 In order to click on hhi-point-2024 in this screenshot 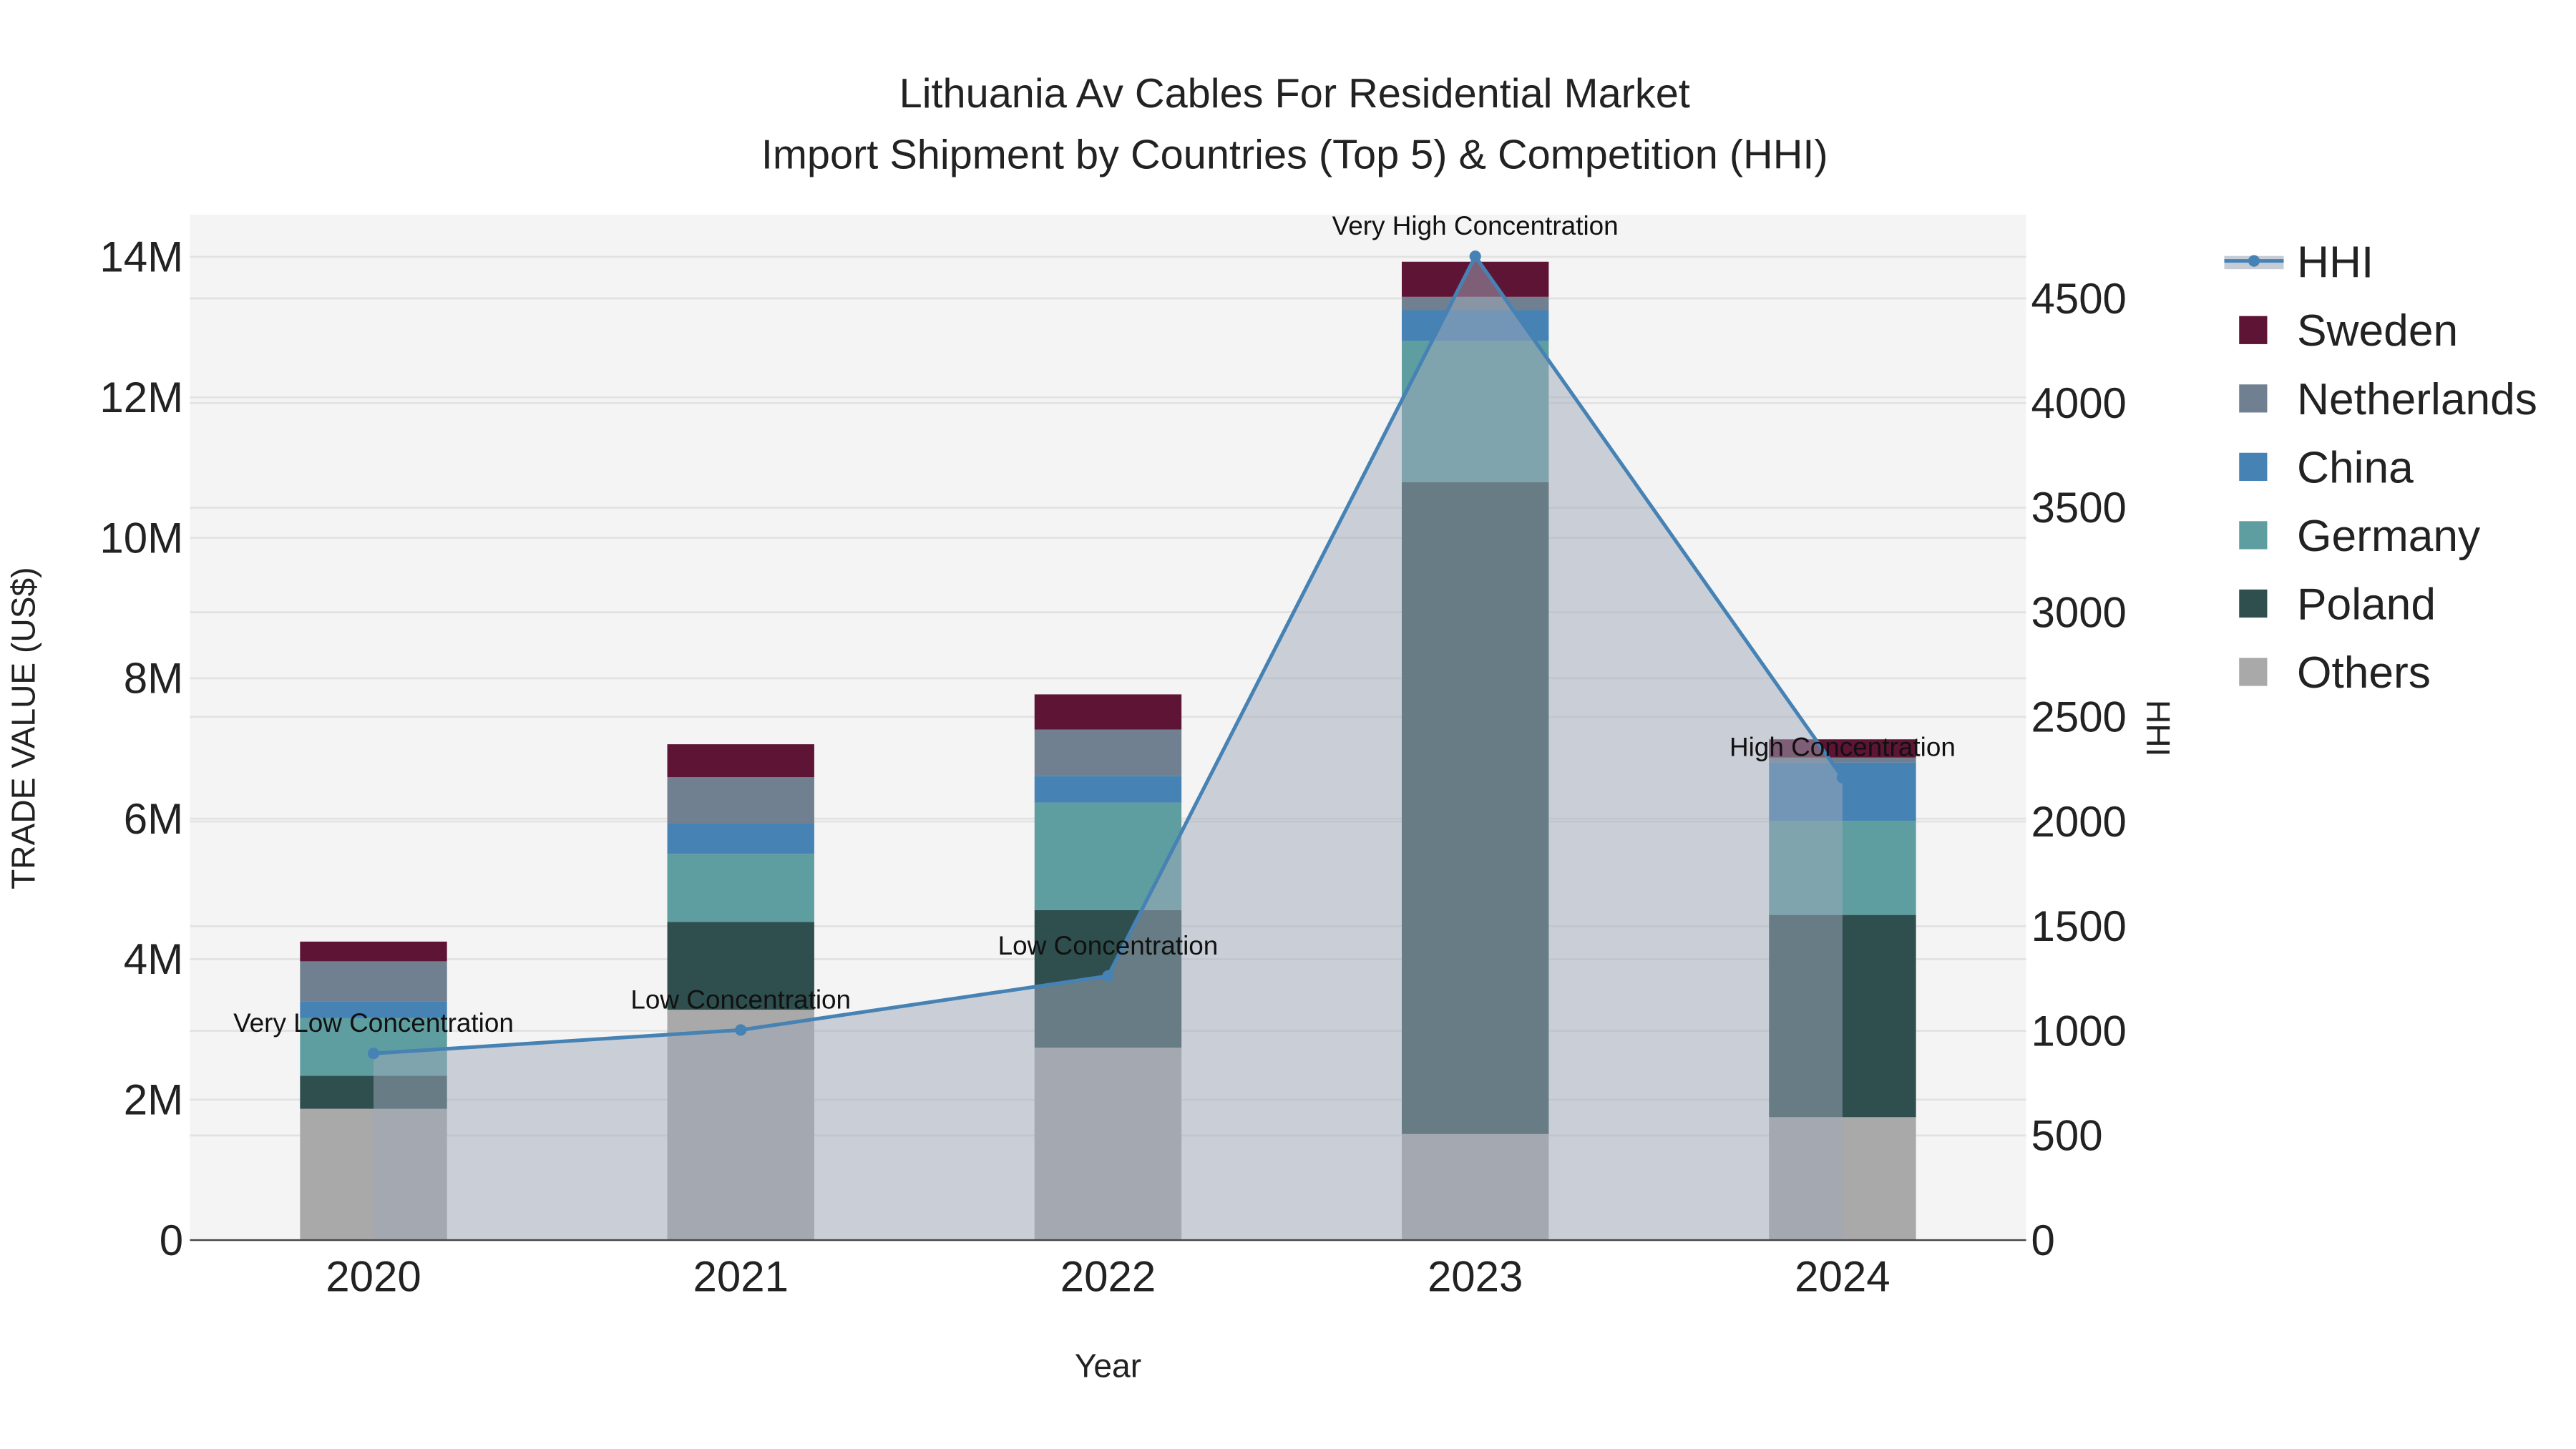, I will do `click(1842, 777)`.